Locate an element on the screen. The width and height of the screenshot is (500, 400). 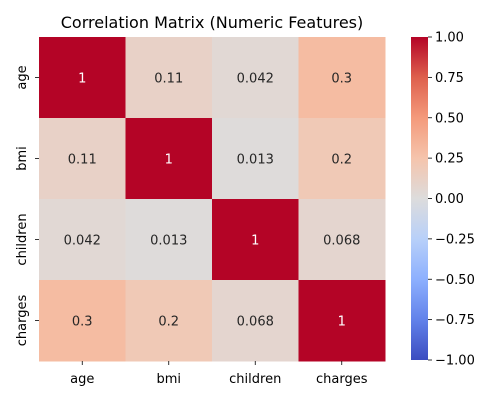
colorbar-tick-label: 0.25 is located at coordinates (449, 159).